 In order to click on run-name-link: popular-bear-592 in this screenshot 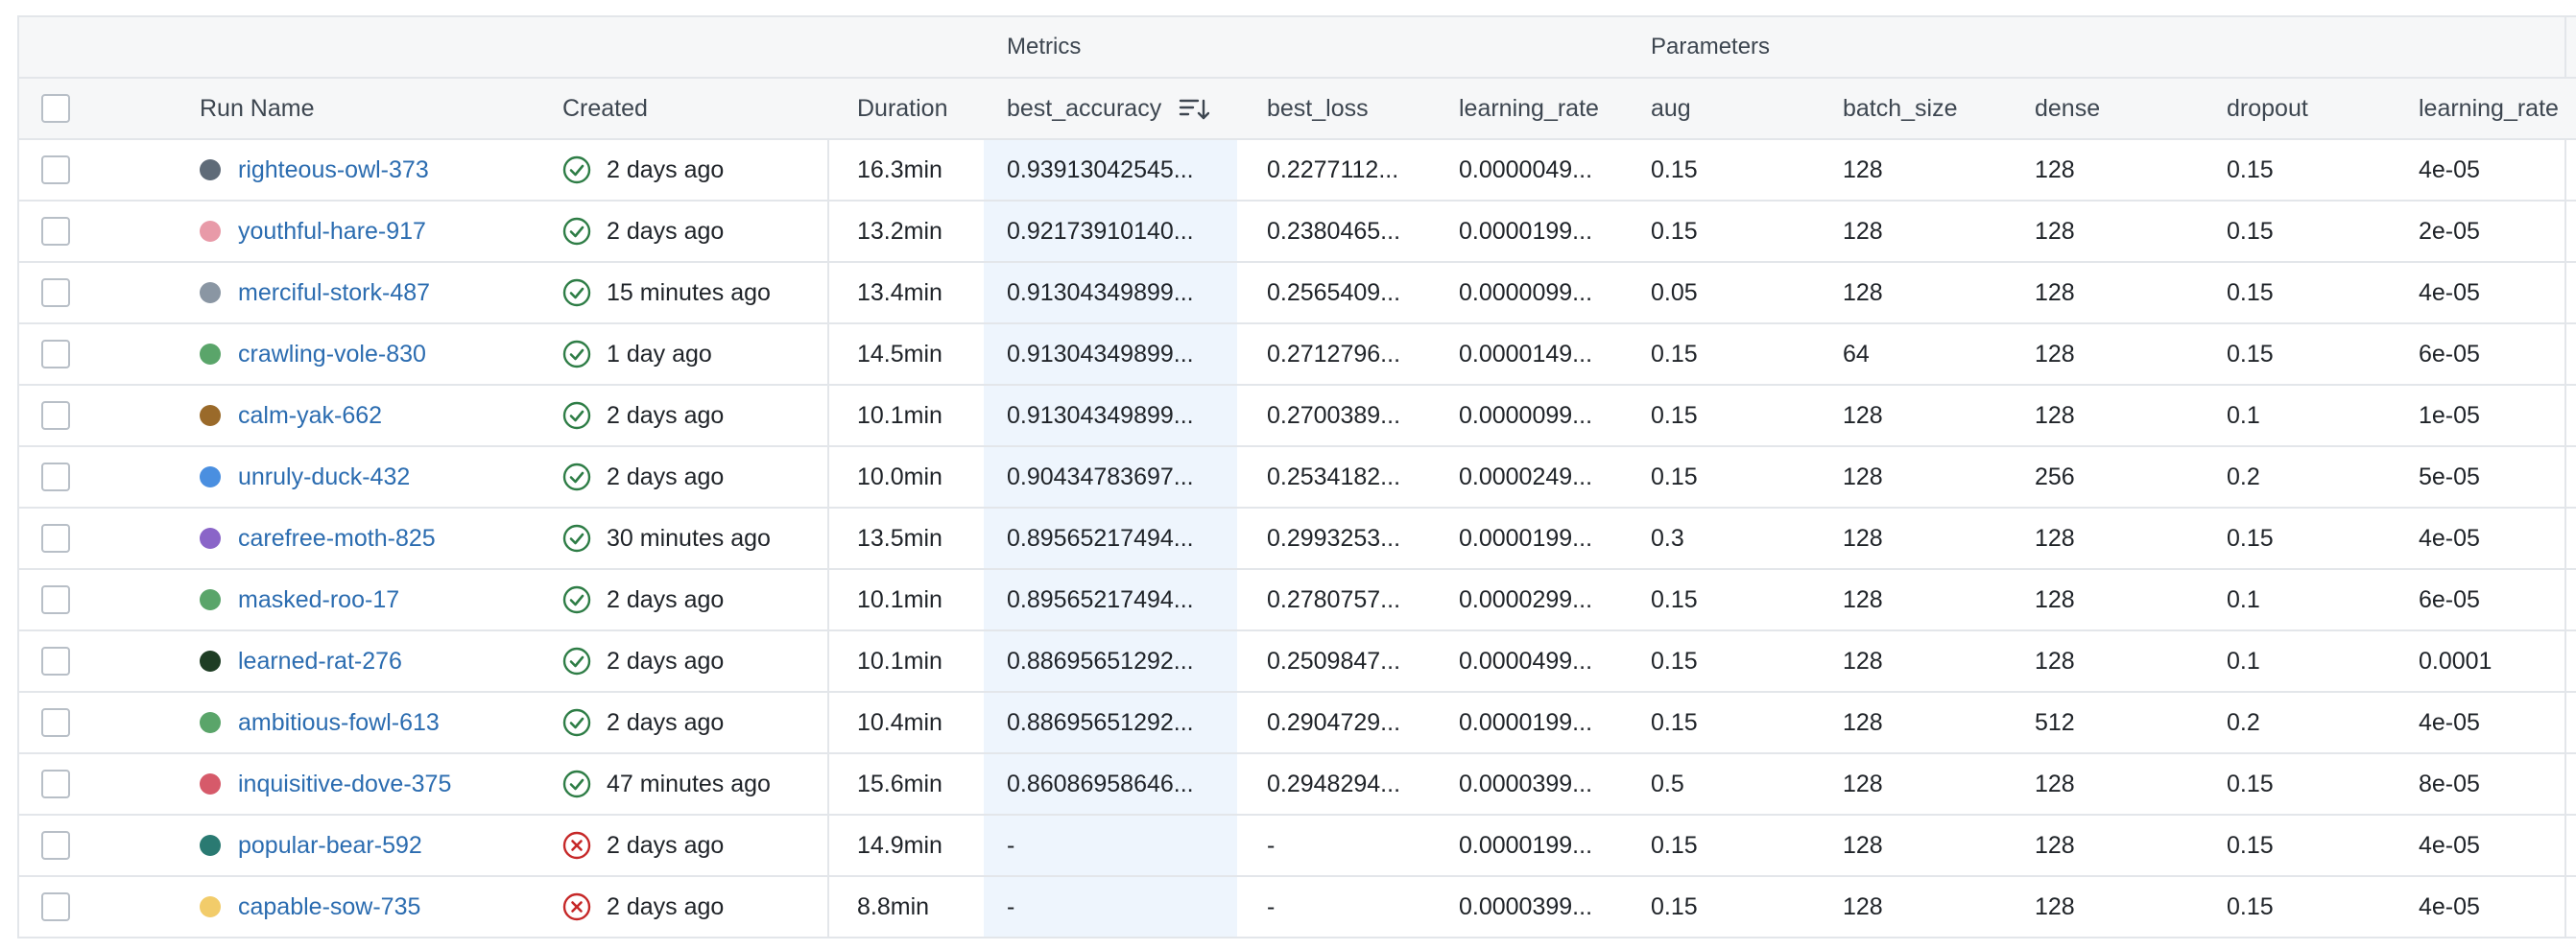, I will do `click(330, 845)`.